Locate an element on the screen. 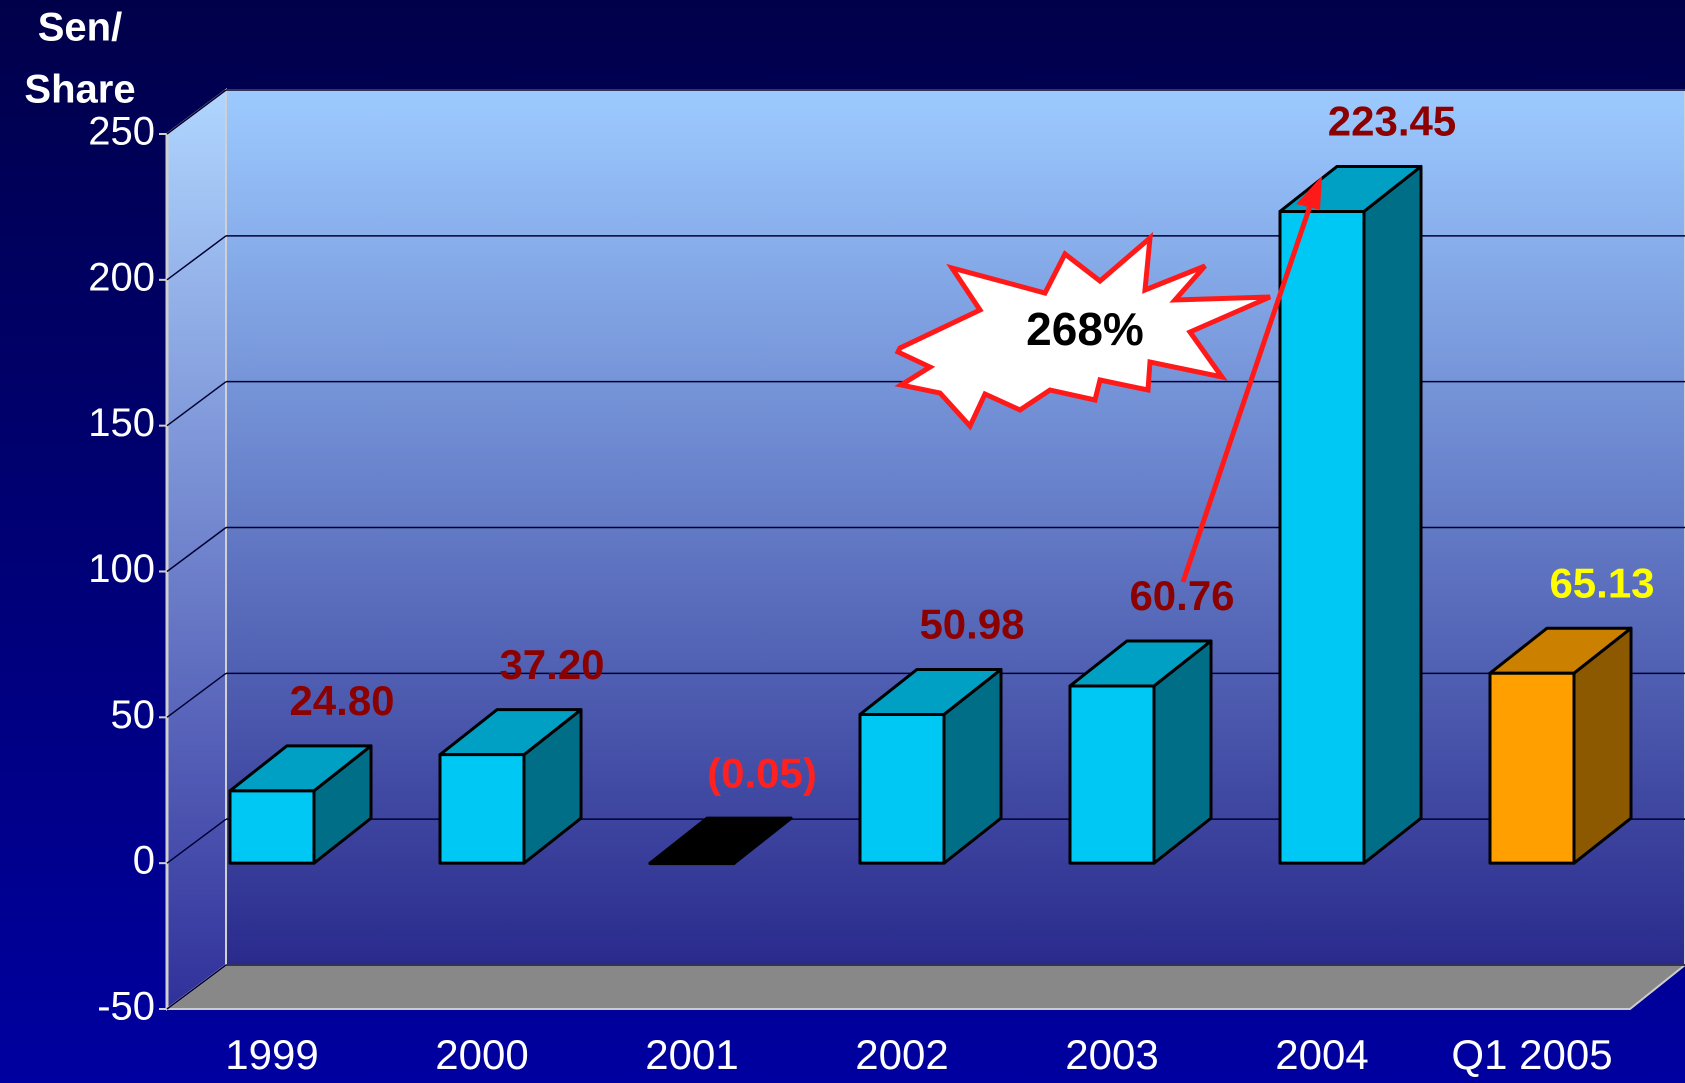  x-tick-label: Q1 2005 is located at coordinates (1531, 1054).